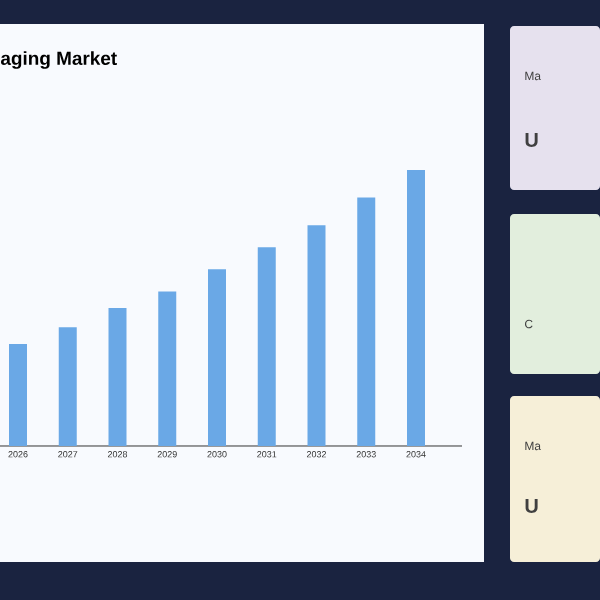 The height and width of the screenshot is (600, 600). What do you see at coordinates (58, 60) in the screenshot?
I see `chart-title: aging Market` at bounding box center [58, 60].